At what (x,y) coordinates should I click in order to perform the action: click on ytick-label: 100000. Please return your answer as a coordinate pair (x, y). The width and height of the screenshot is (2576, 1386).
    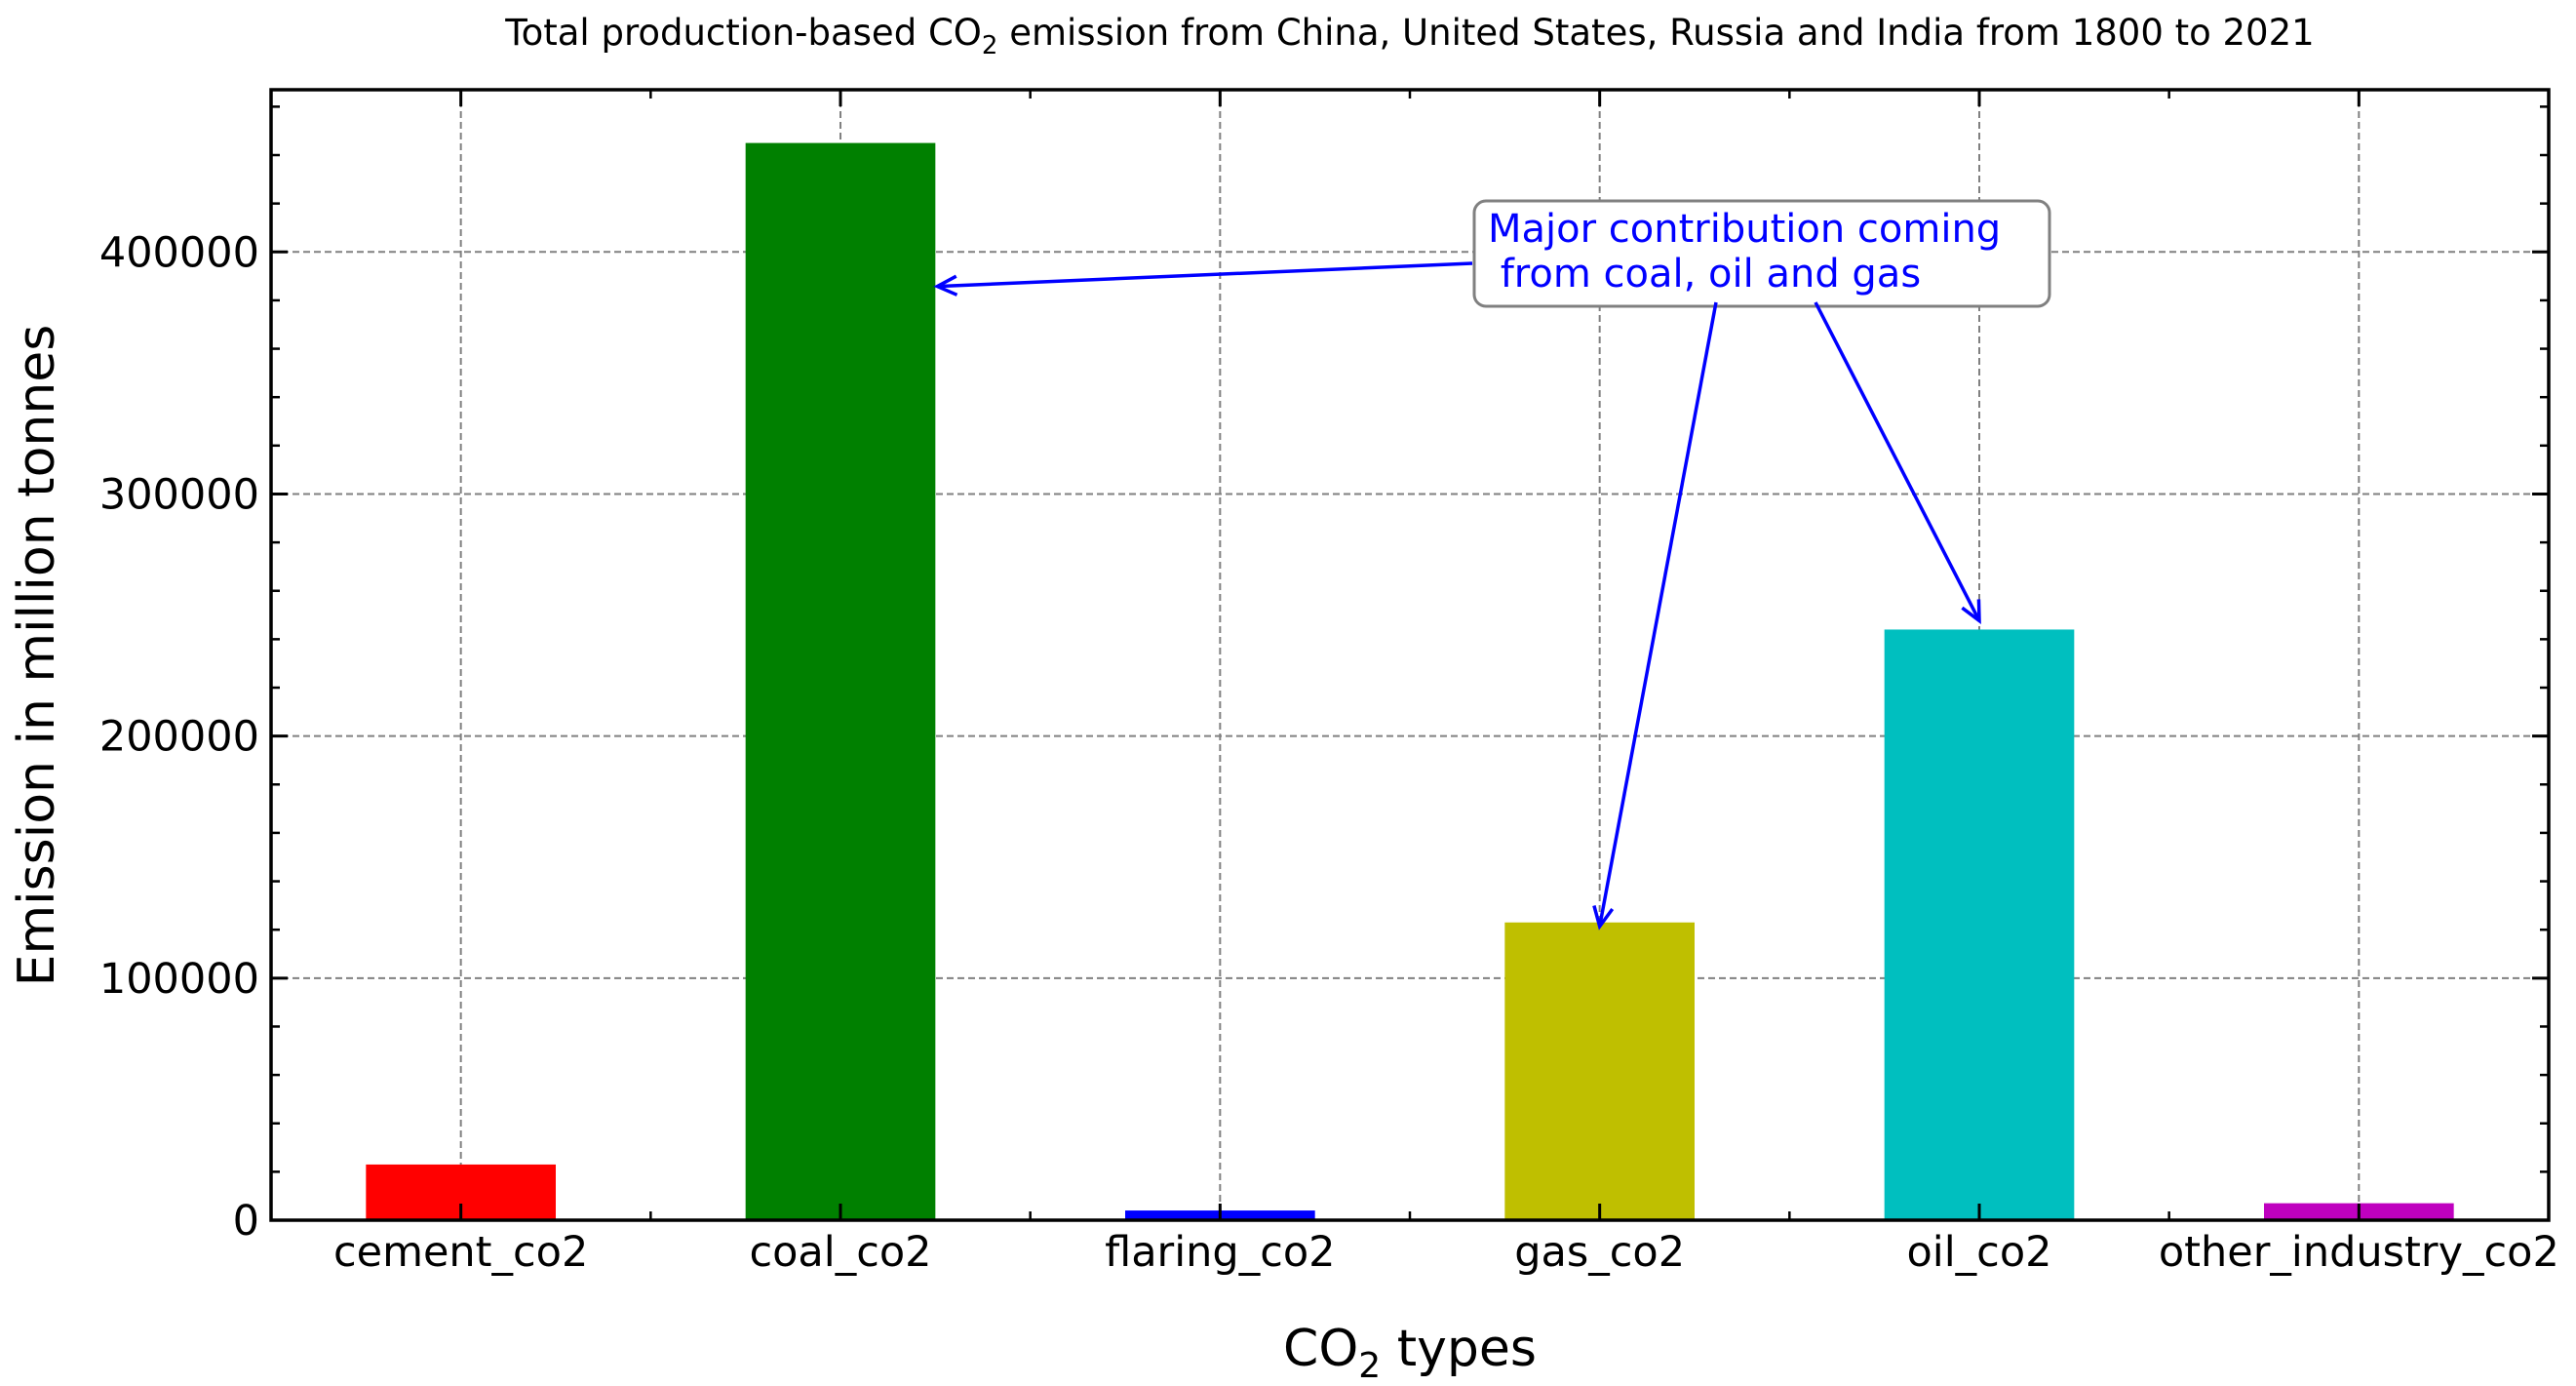
    Looking at the image, I should click on (179, 979).